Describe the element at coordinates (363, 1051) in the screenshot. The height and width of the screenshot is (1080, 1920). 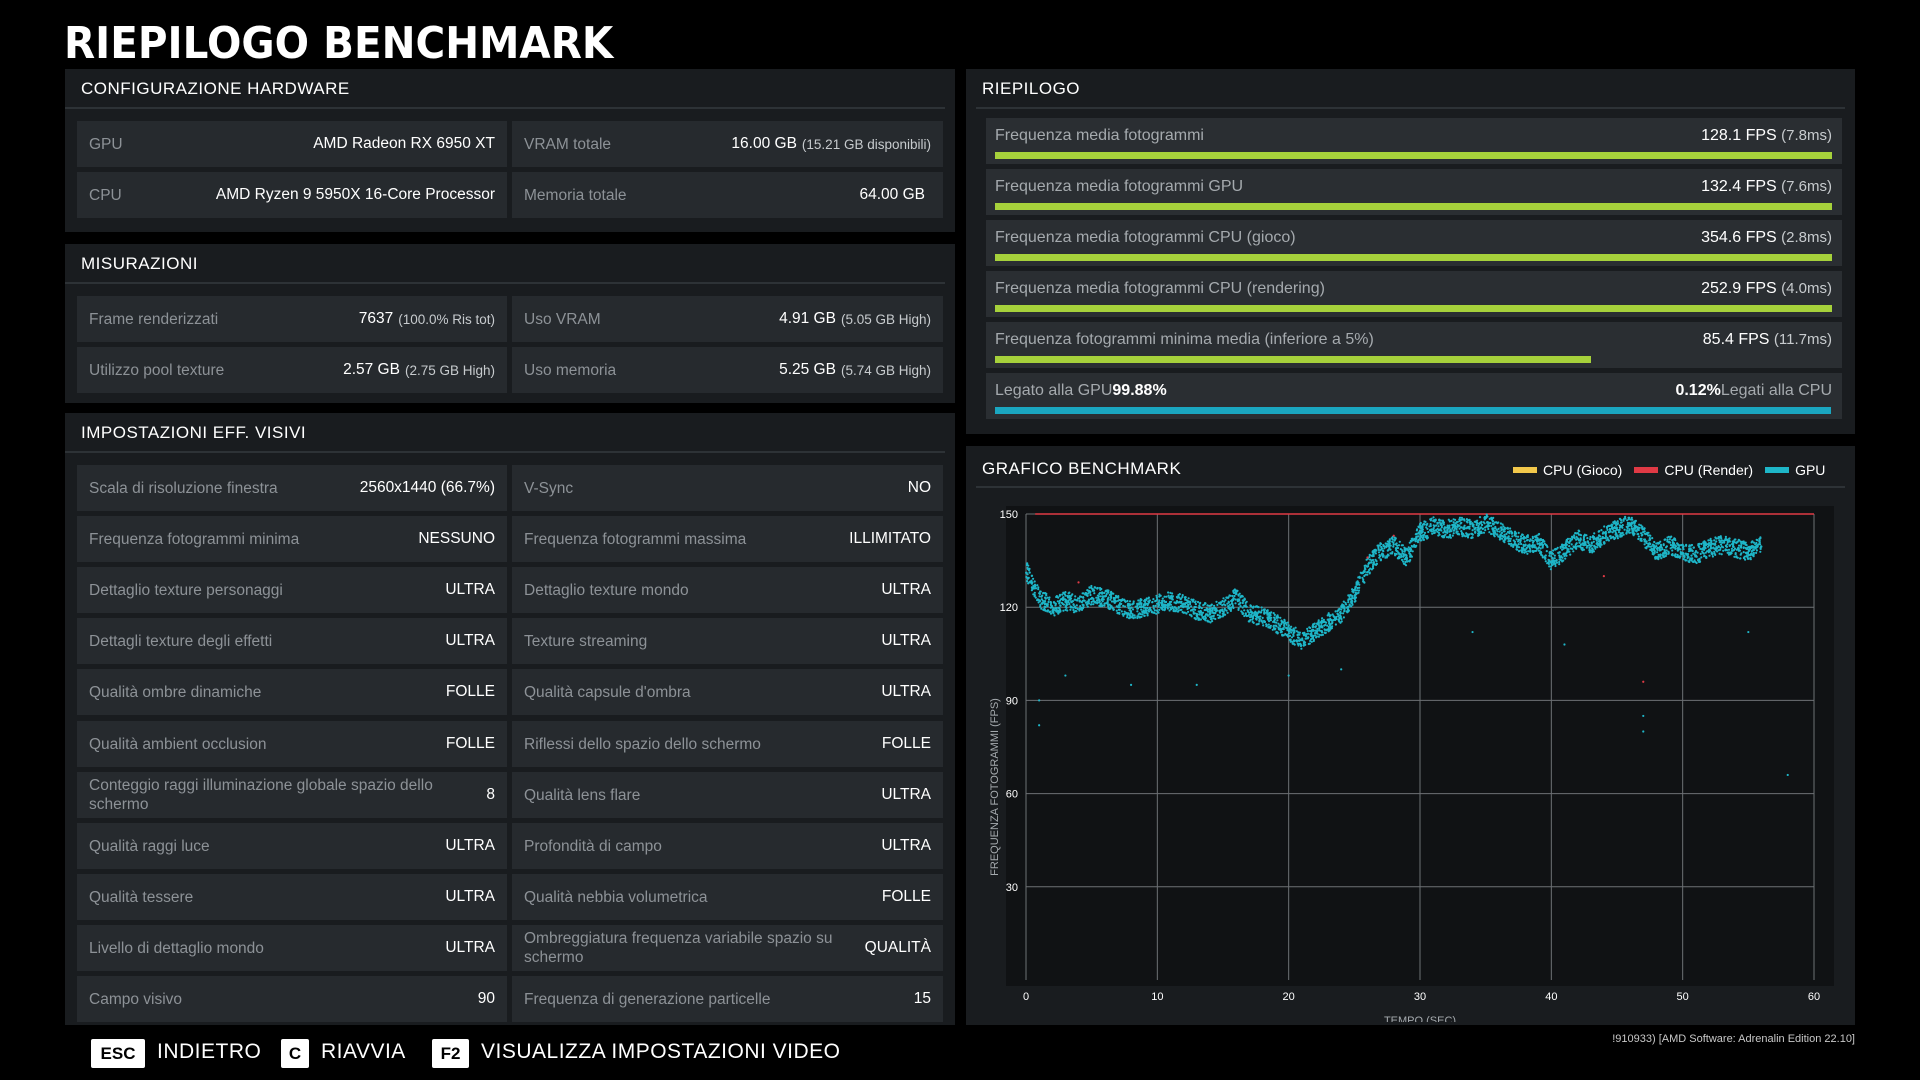
I see `restart-button: RIAVVIA` at that location.